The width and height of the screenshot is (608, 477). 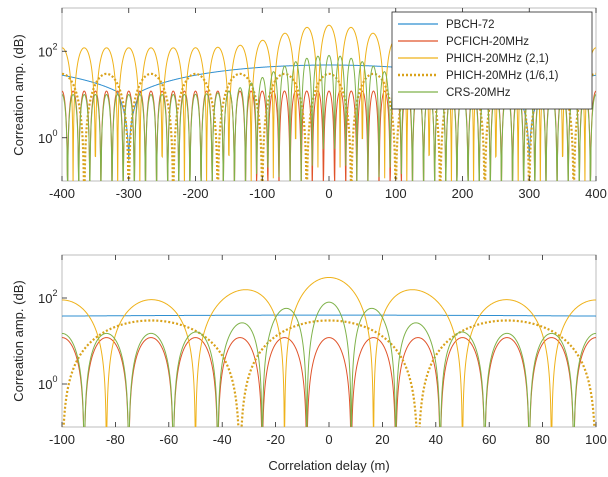 I want to click on top-x-tick-label: 200, so click(x=463, y=193).